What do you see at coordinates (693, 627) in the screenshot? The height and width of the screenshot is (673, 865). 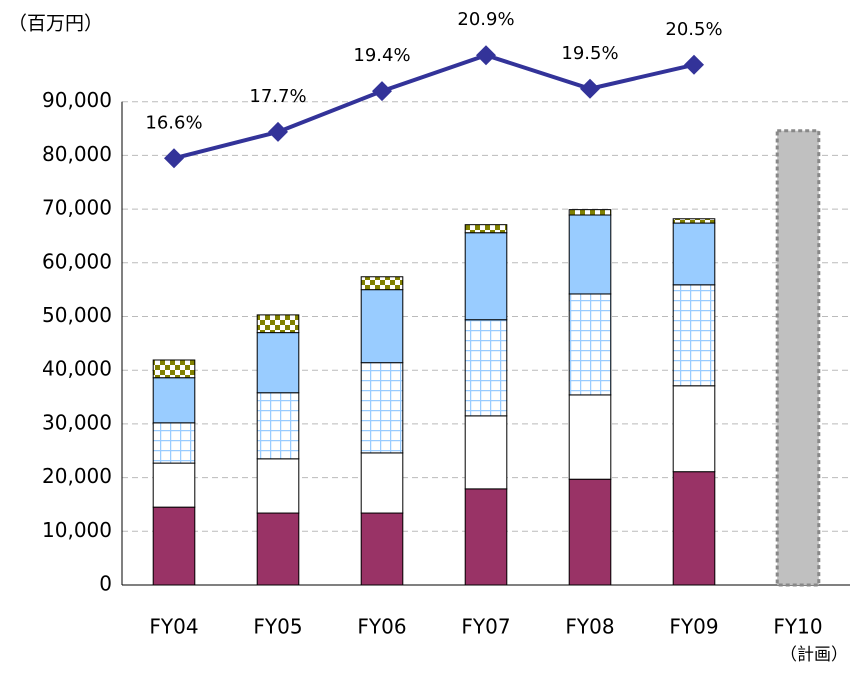 I see `x-tick-label: FY09` at bounding box center [693, 627].